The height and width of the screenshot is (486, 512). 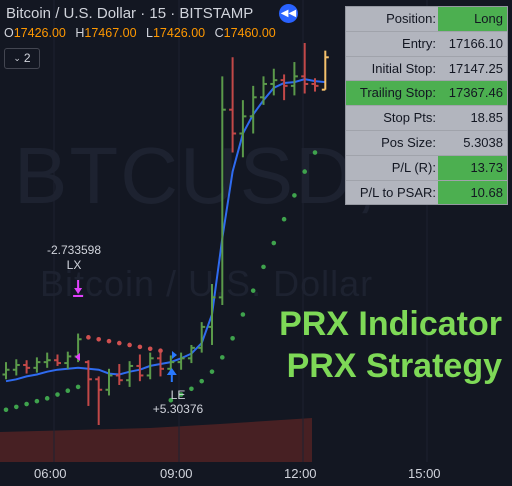 I want to click on time-axis-tick: 15:00, so click(x=424, y=473).